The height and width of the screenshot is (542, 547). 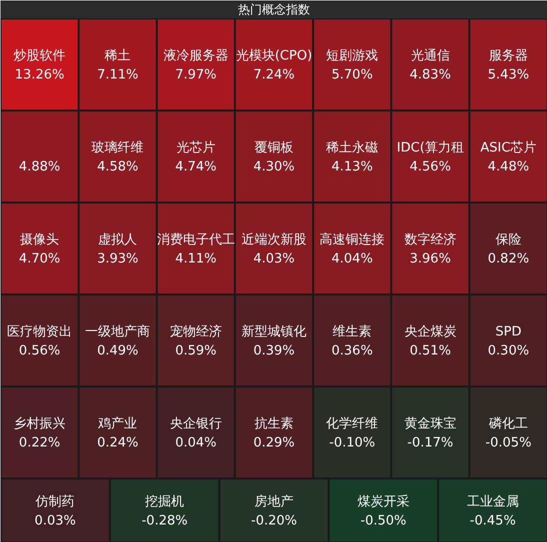 What do you see at coordinates (352, 259) in the screenshot?
I see `data-label: 4.04%` at bounding box center [352, 259].